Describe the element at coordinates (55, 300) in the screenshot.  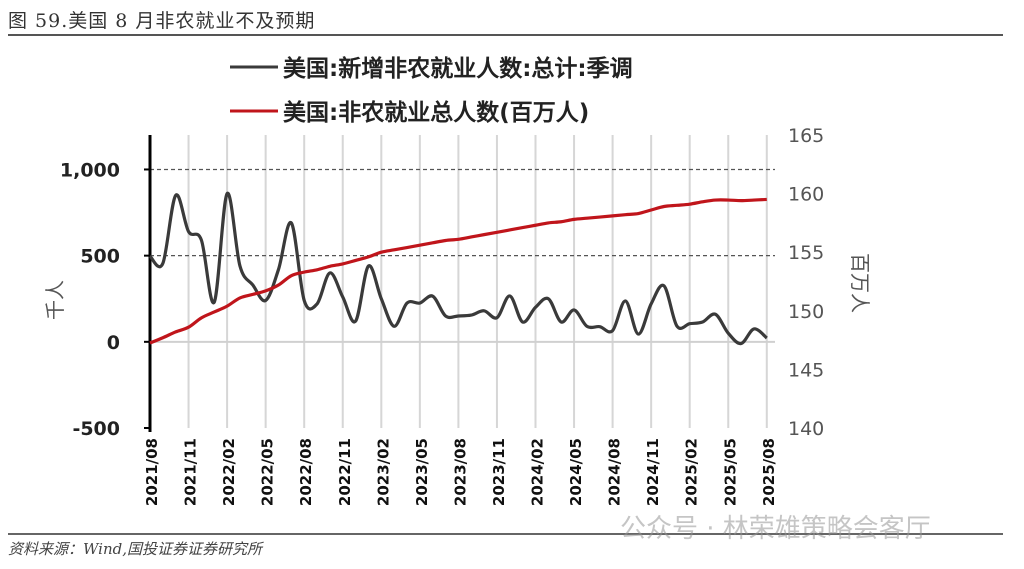
I see `left-axis-label: 千人` at that location.